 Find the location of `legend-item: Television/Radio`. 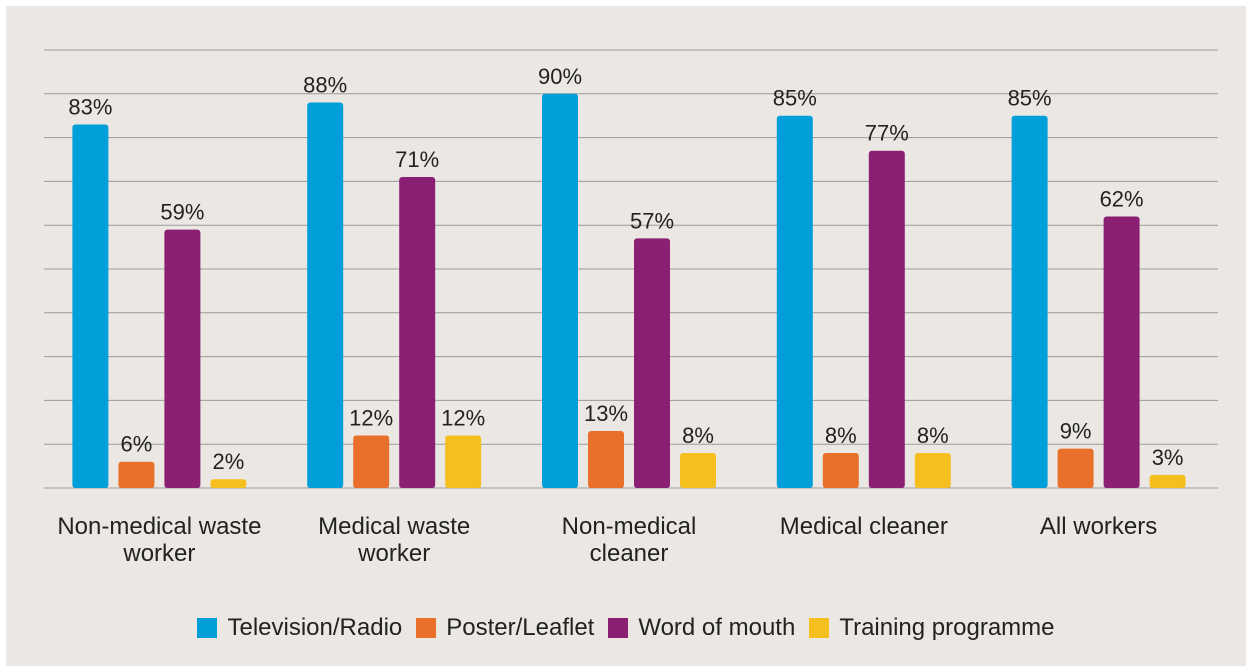

legend-item: Television/Radio is located at coordinates (299, 628).